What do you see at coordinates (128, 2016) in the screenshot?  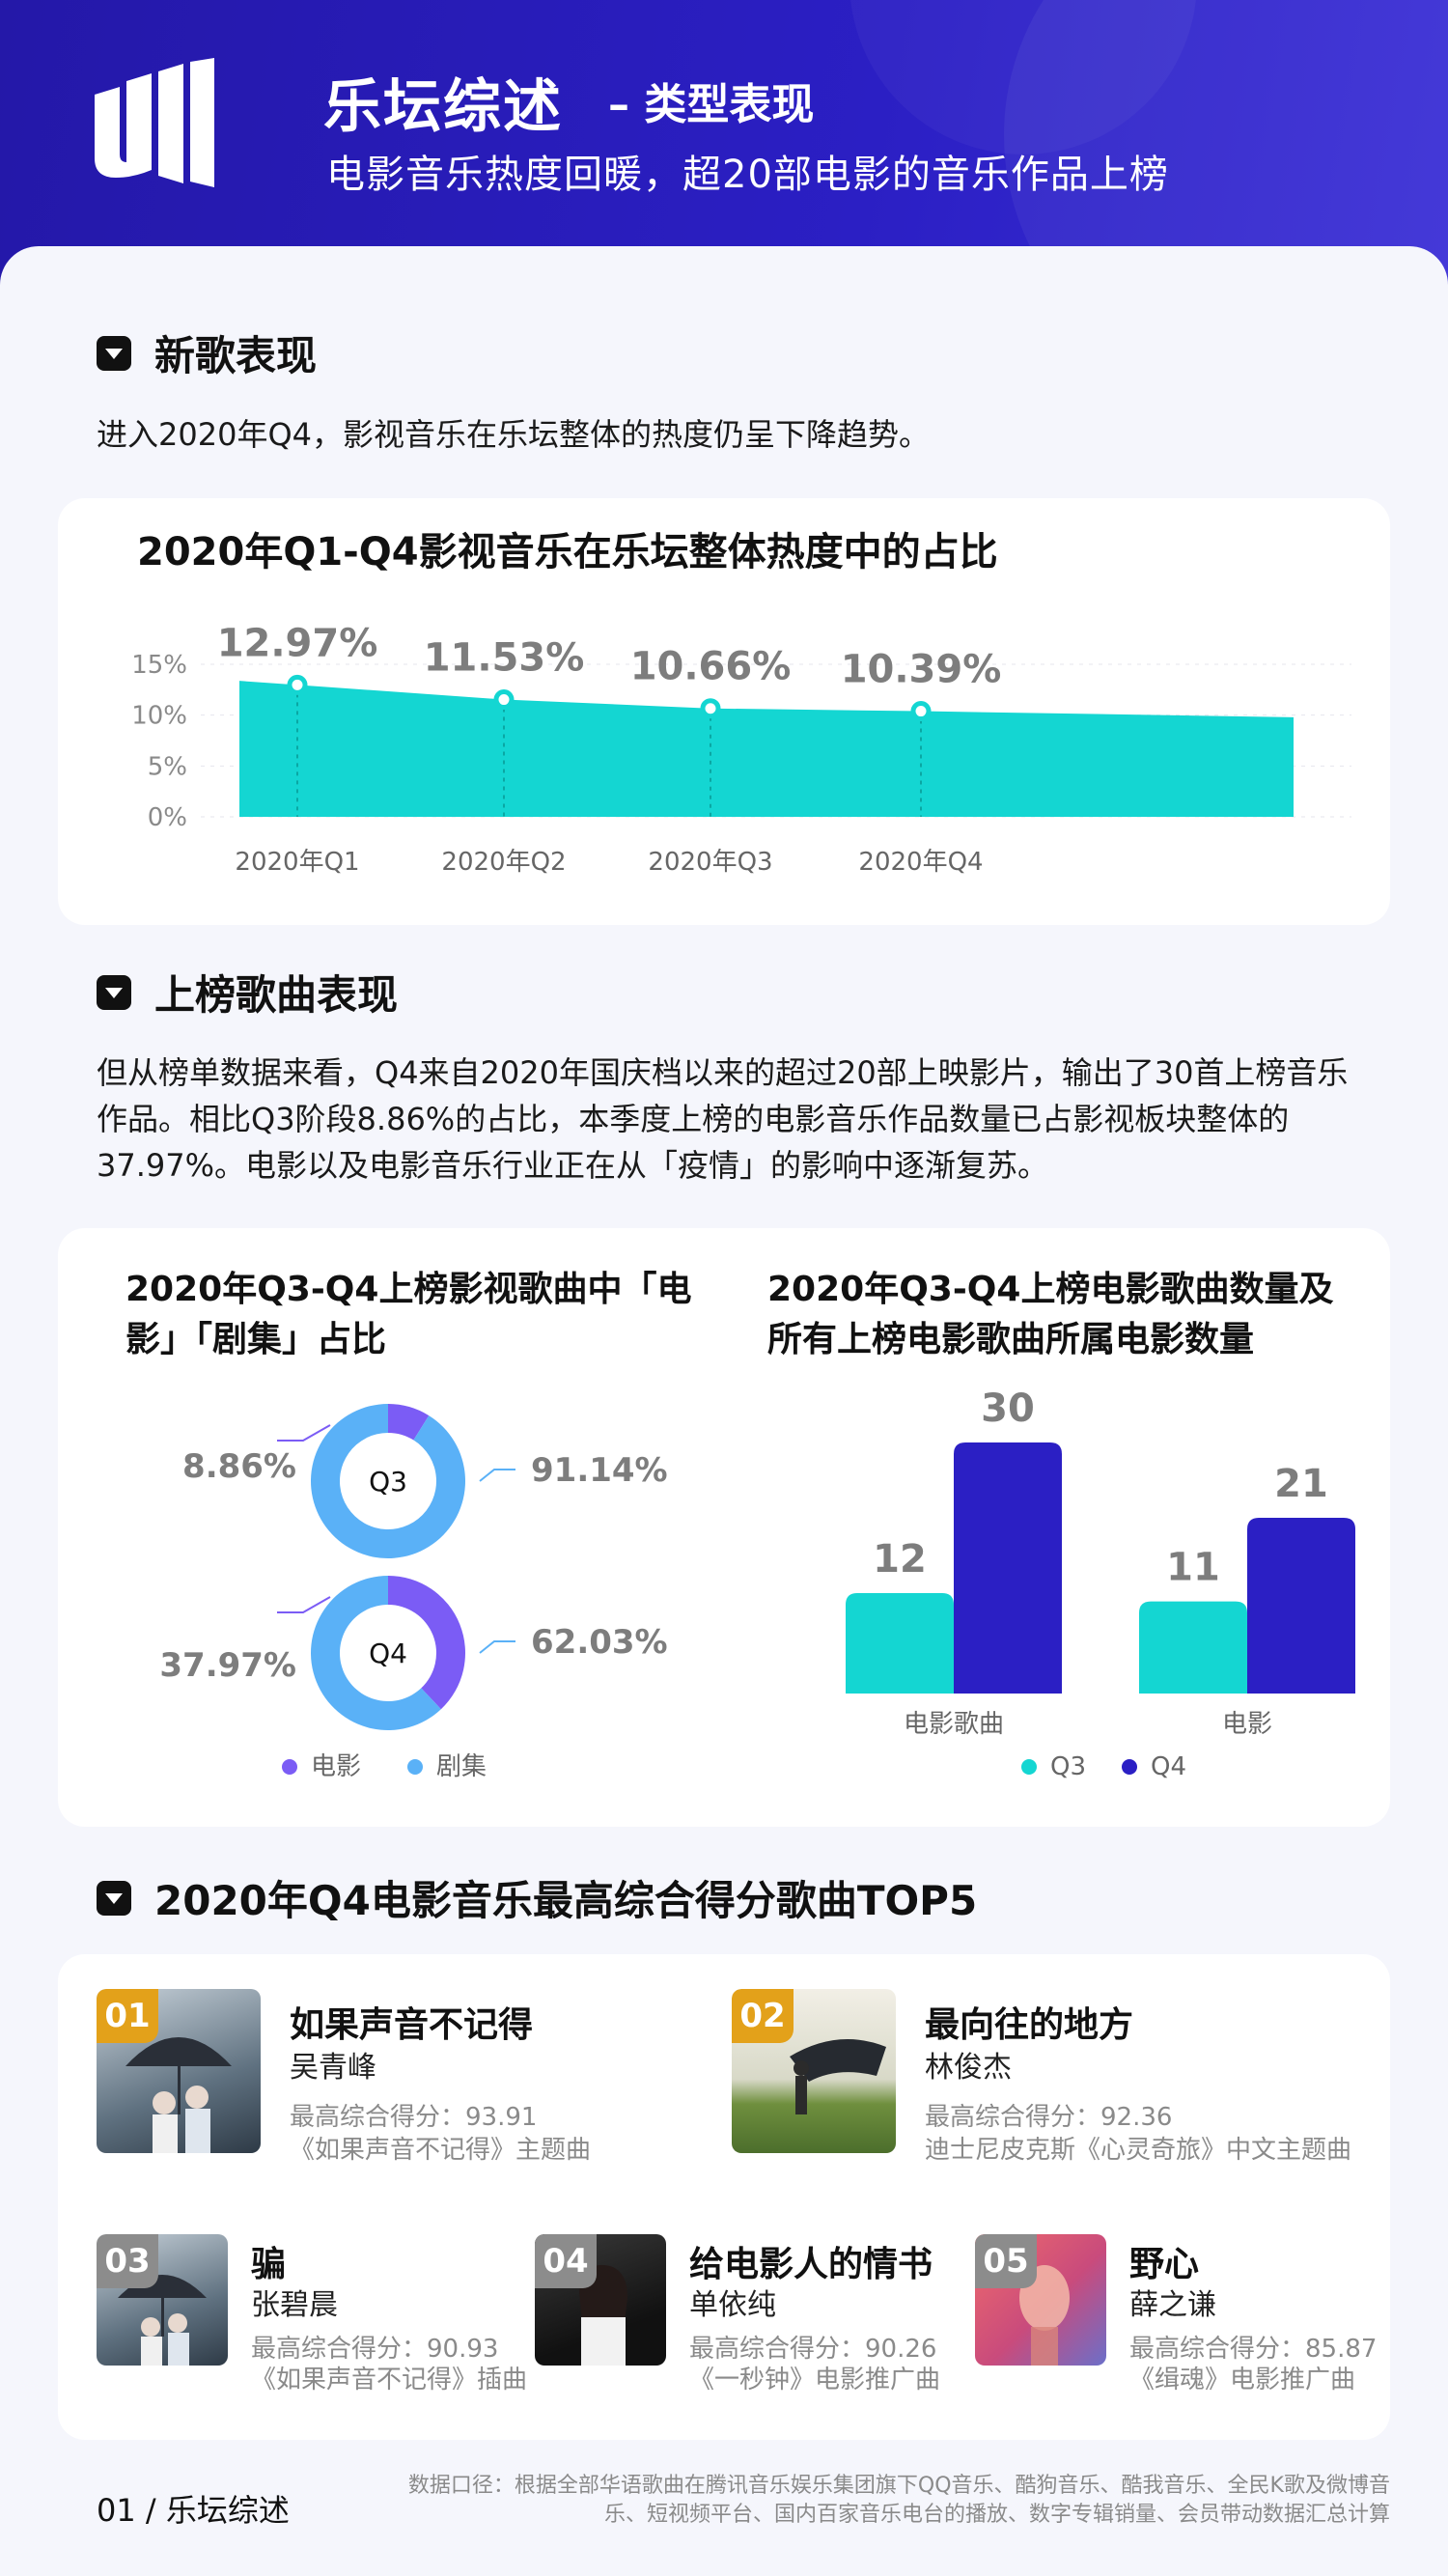 I see `rank-badge: 01` at bounding box center [128, 2016].